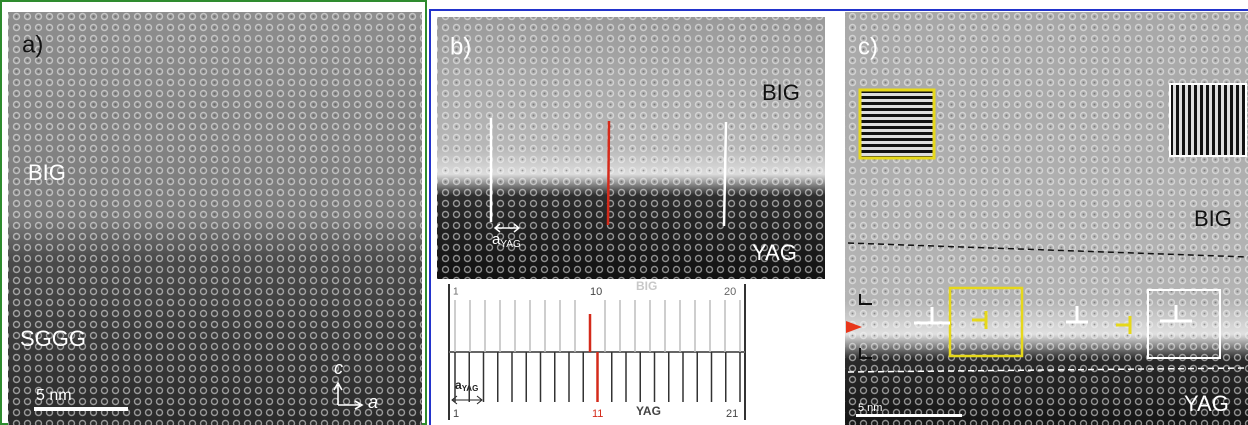 The width and height of the screenshot is (1248, 425). Describe the element at coordinates (348, 395) in the screenshot. I see `axis-arrows` at that location.